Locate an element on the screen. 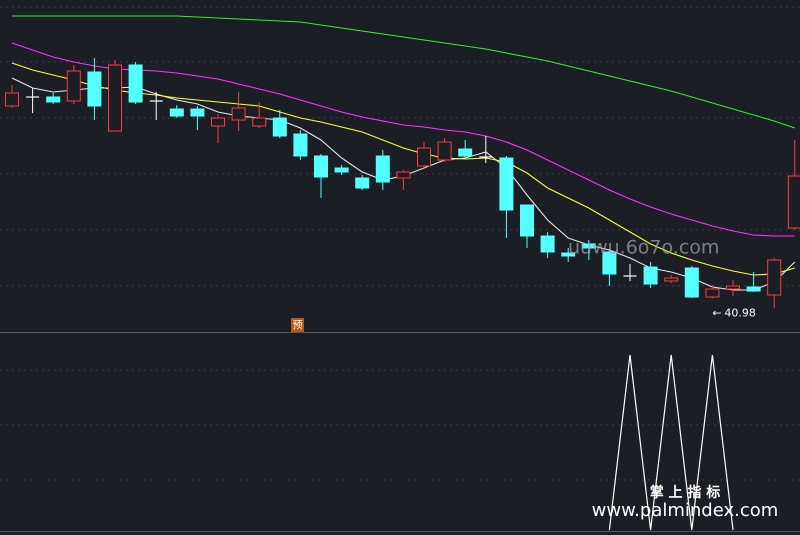 The image size is (800, 535). low-arrow: ← is located at coordinates (716, 312).